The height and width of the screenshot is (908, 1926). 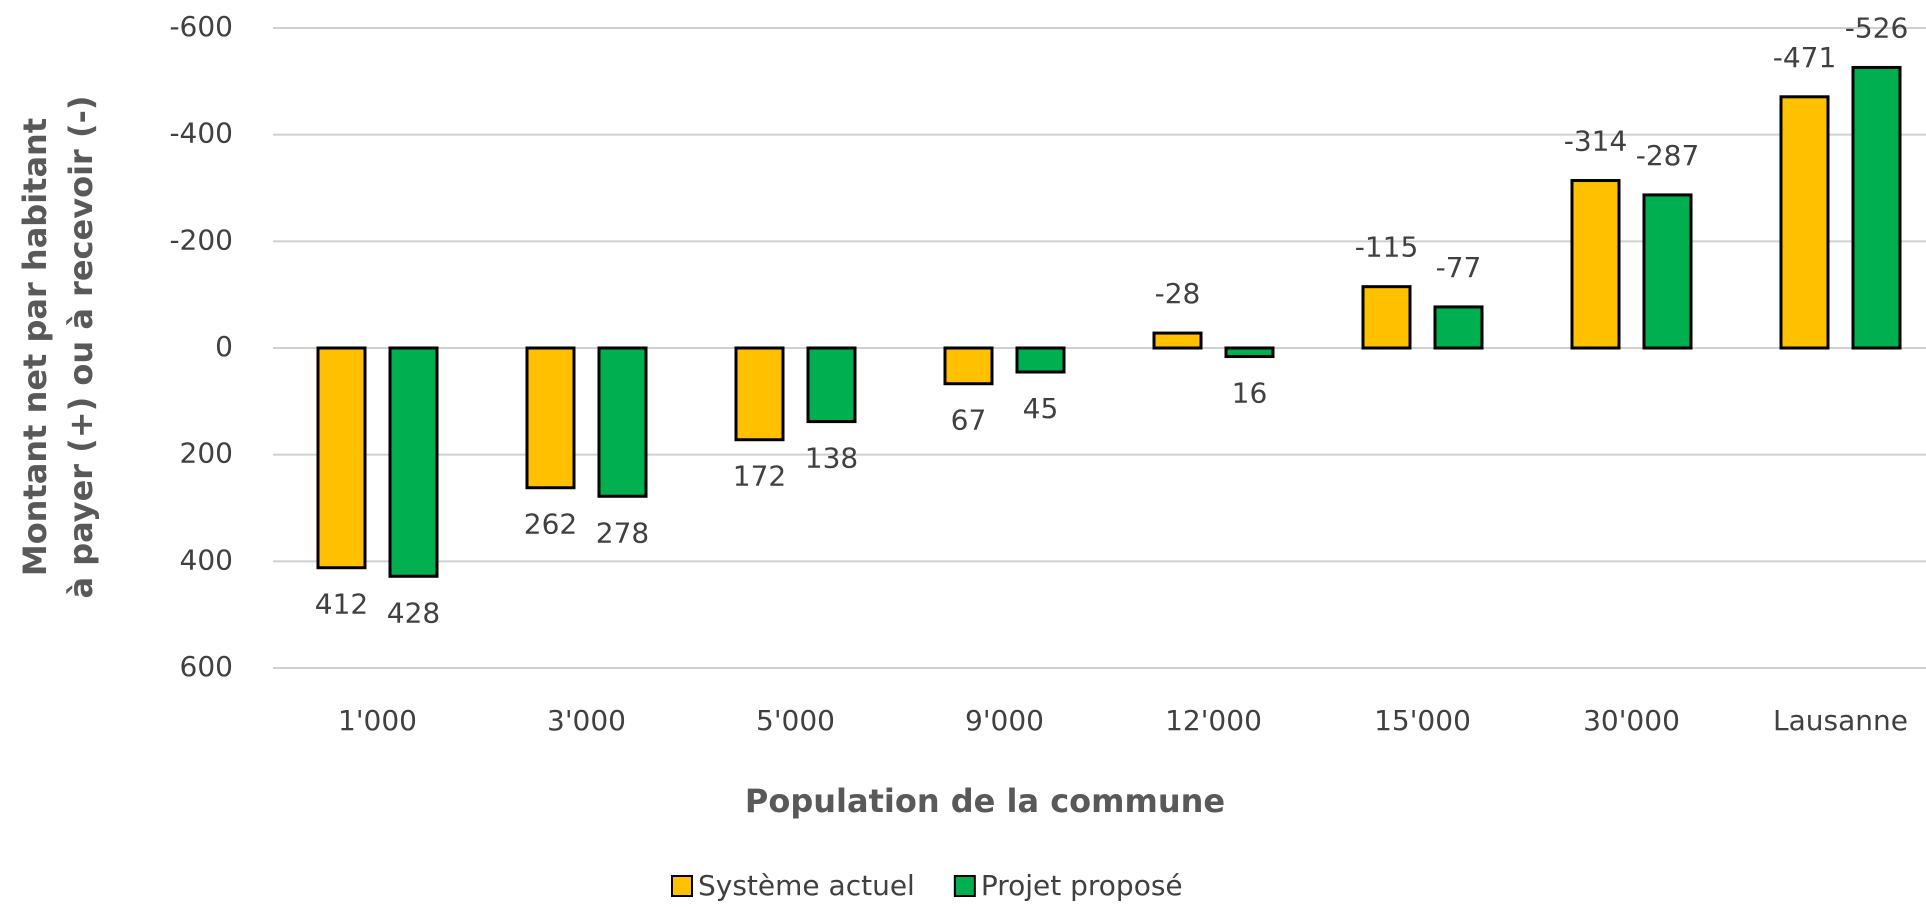 What do you see at coordinates (622, 532) in the screenshot?
I see `data-label: 278` at bounding box center [622, 532].